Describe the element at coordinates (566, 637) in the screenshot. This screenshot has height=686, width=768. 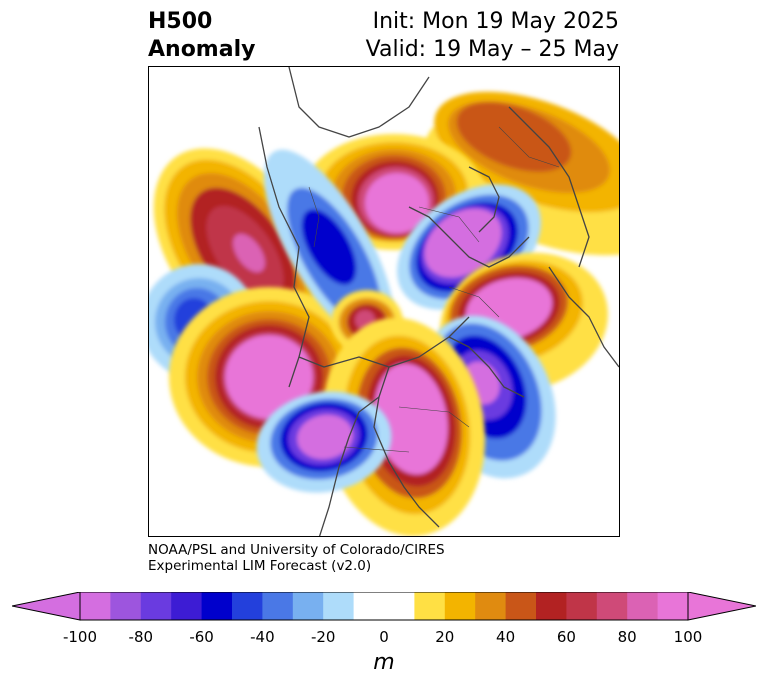
I see `colorbar-tick-label: 60` at that location.